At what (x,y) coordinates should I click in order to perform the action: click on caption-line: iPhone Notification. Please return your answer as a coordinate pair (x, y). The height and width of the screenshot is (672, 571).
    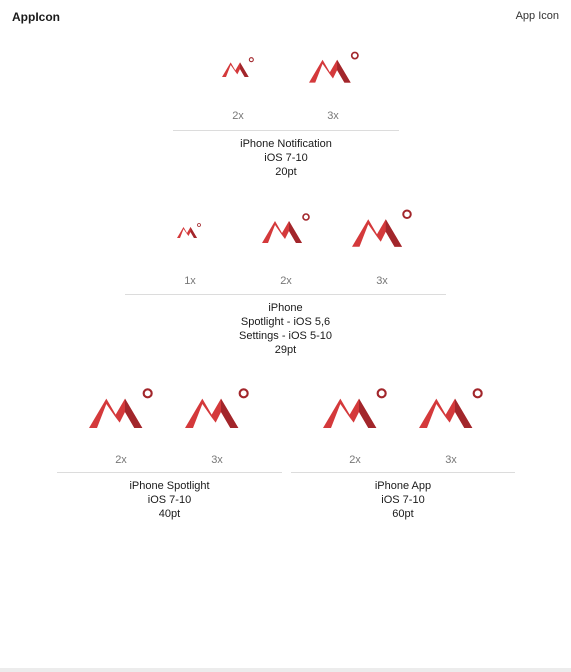
    Looking at the image, I should click on (286, 144).